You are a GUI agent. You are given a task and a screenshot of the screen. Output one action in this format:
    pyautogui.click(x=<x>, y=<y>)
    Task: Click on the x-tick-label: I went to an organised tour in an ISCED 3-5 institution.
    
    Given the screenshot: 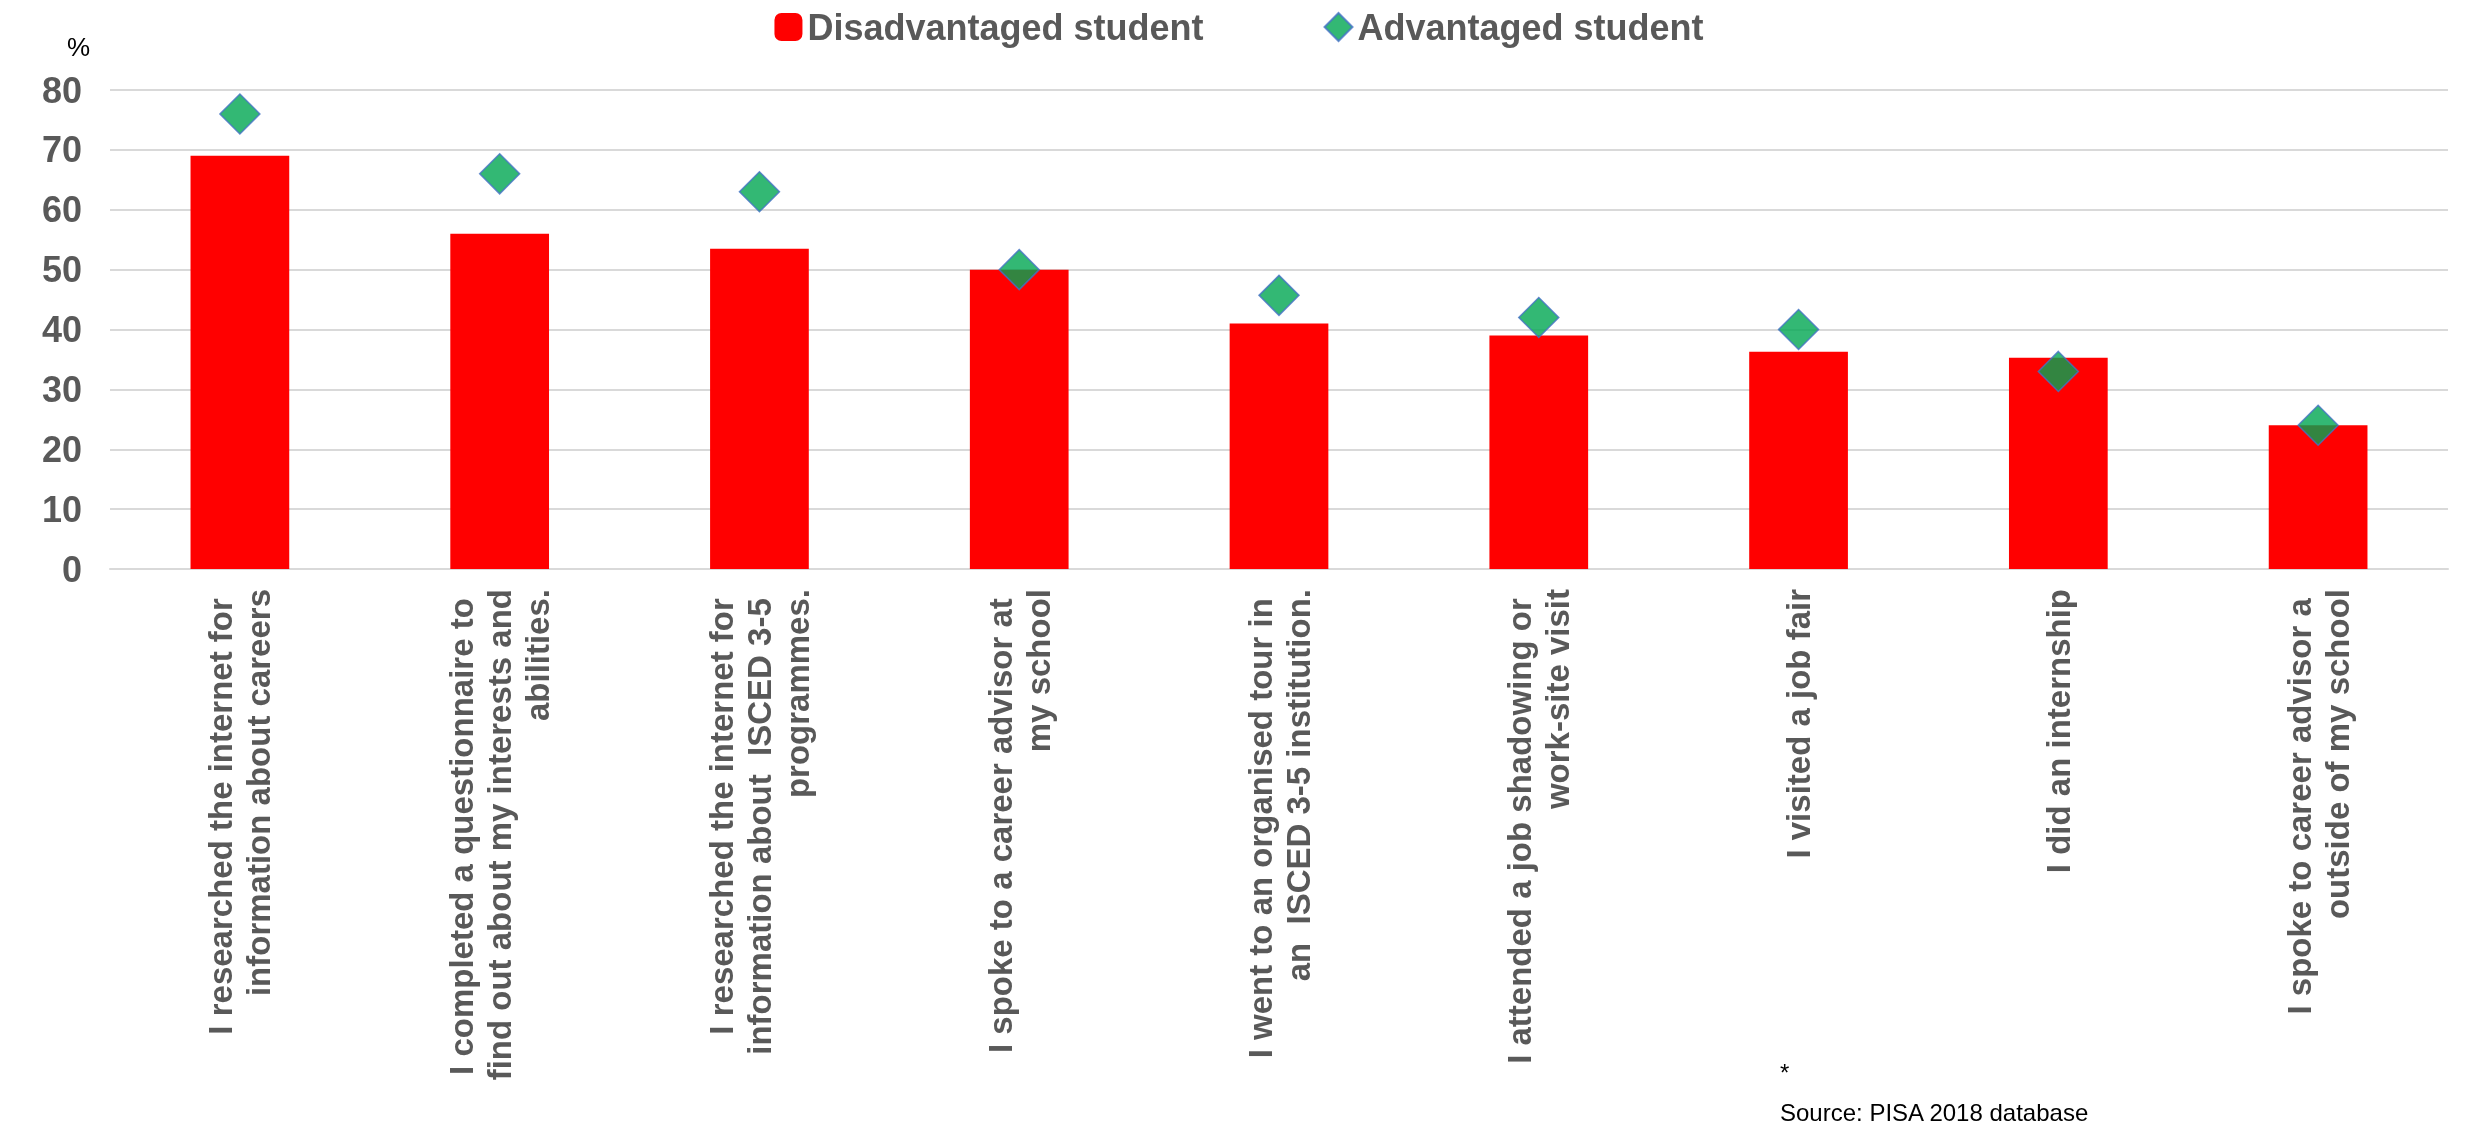 What is the action you would take?
    pyautogui.click(x=1279, y=824)
    